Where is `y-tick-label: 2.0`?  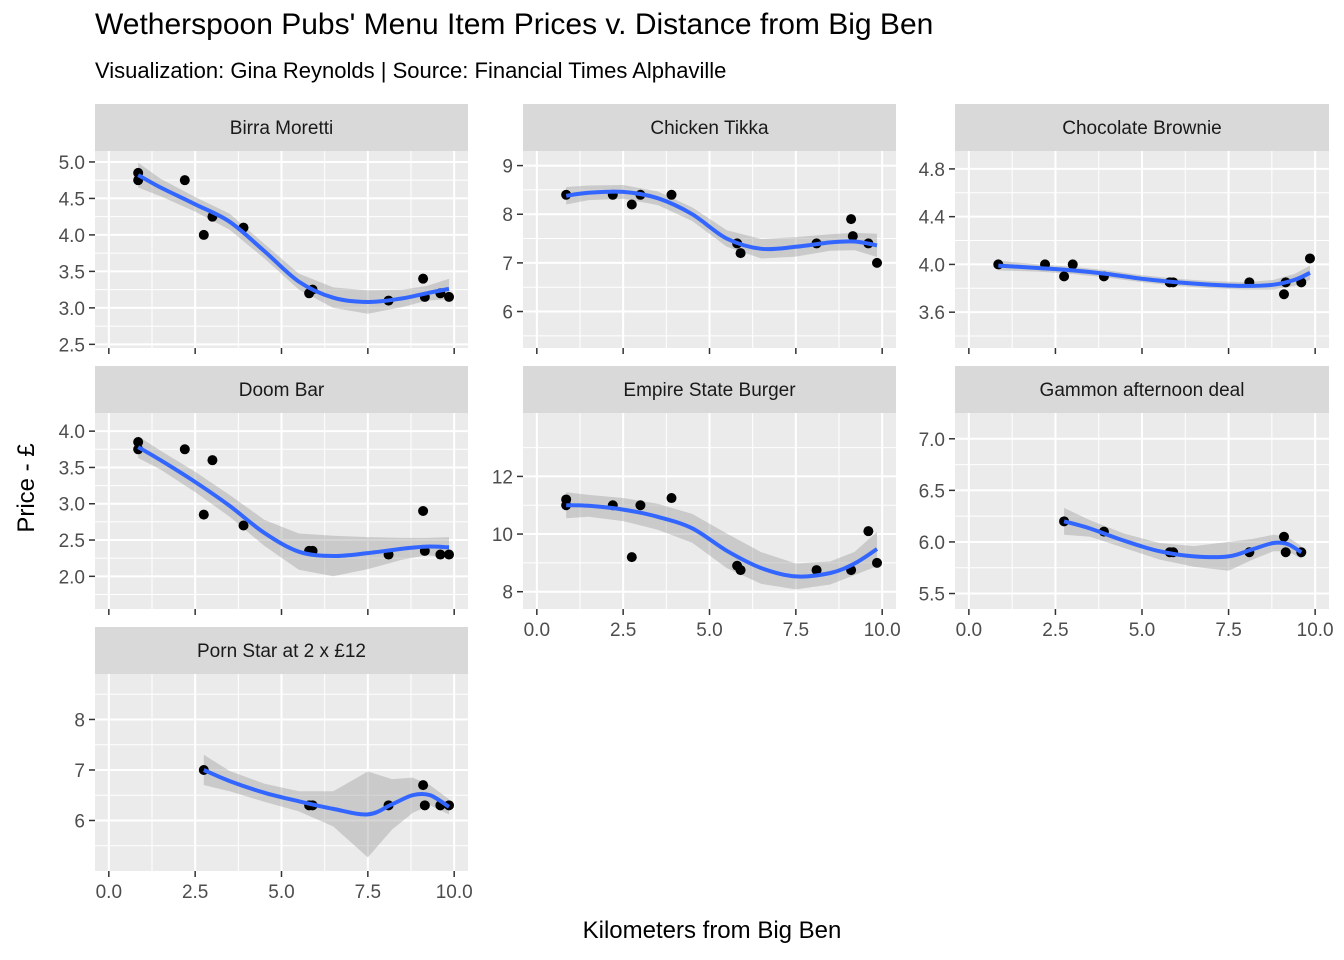
y-tick-label: 2.0 is located at coordinates (72, 577).